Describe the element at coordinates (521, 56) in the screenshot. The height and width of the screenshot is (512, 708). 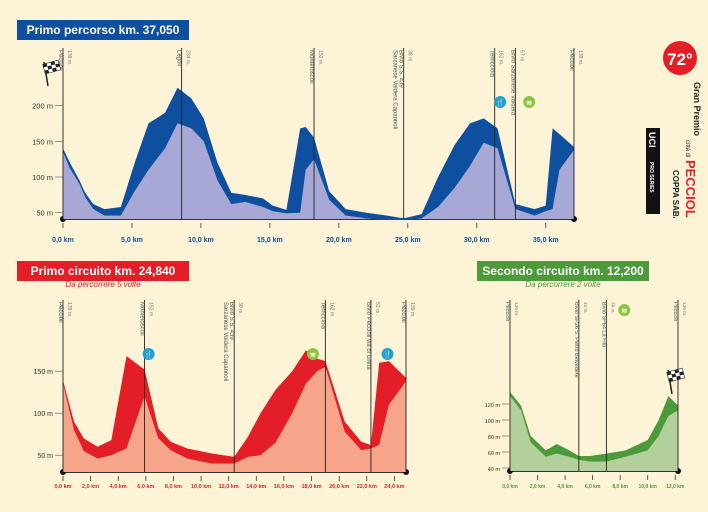
I see `place-altitude: 57 m.` at that location.